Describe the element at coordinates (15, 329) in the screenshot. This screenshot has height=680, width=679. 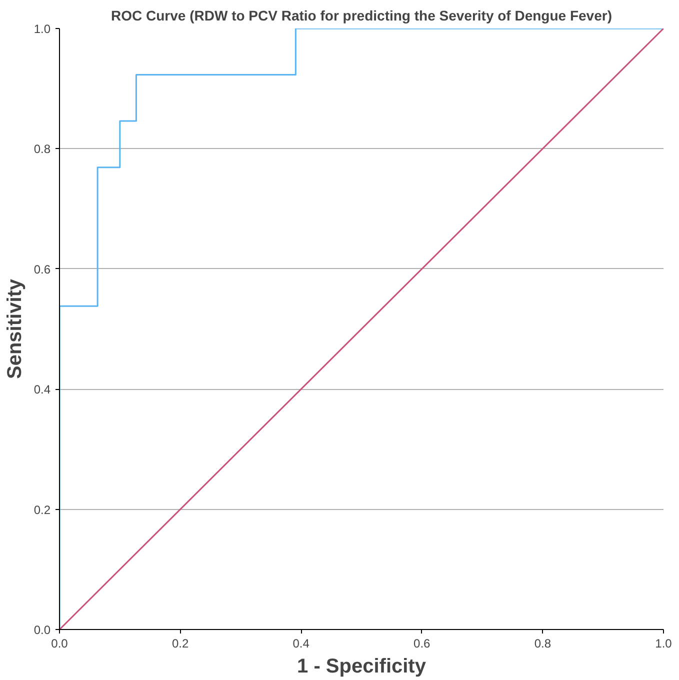
I see `y-axis-title: Sensitivity` at that location.